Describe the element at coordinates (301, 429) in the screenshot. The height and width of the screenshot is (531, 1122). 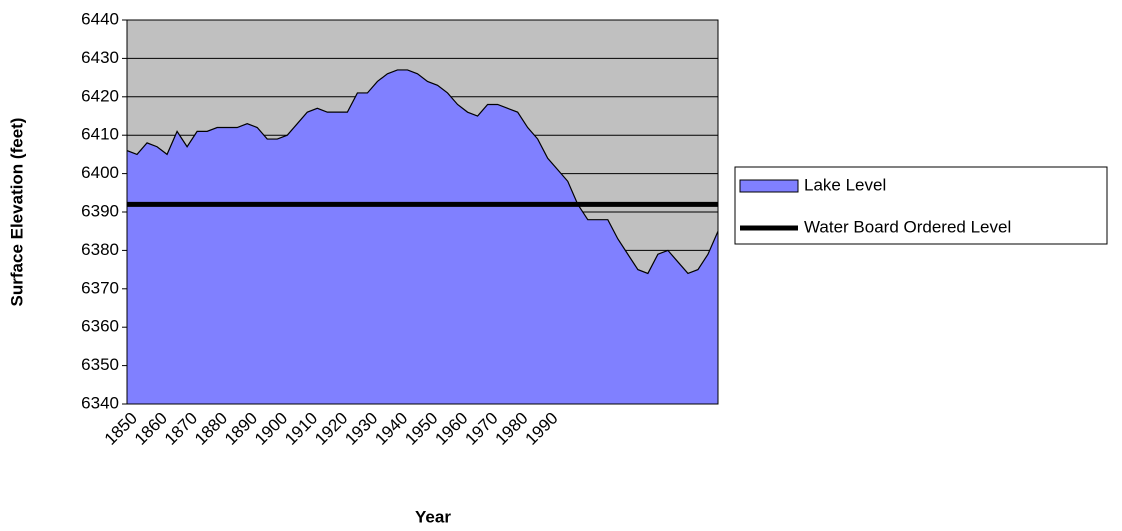
I see `x-tick-label: 1910` at that location.